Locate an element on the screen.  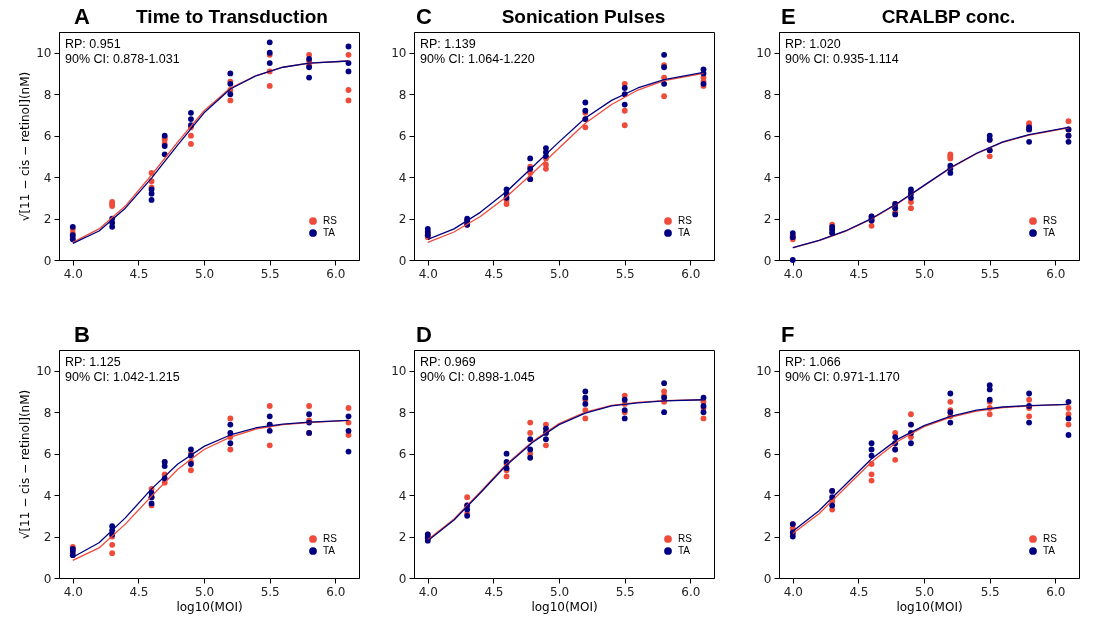
text: A is located at coordinates (82, 17).